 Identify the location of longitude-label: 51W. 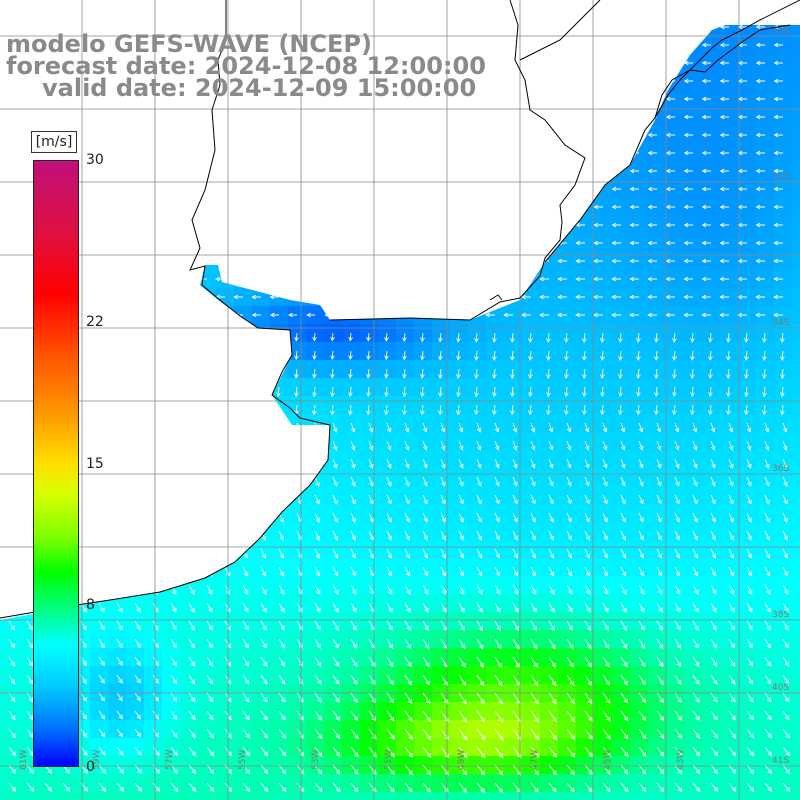
(389, 760).